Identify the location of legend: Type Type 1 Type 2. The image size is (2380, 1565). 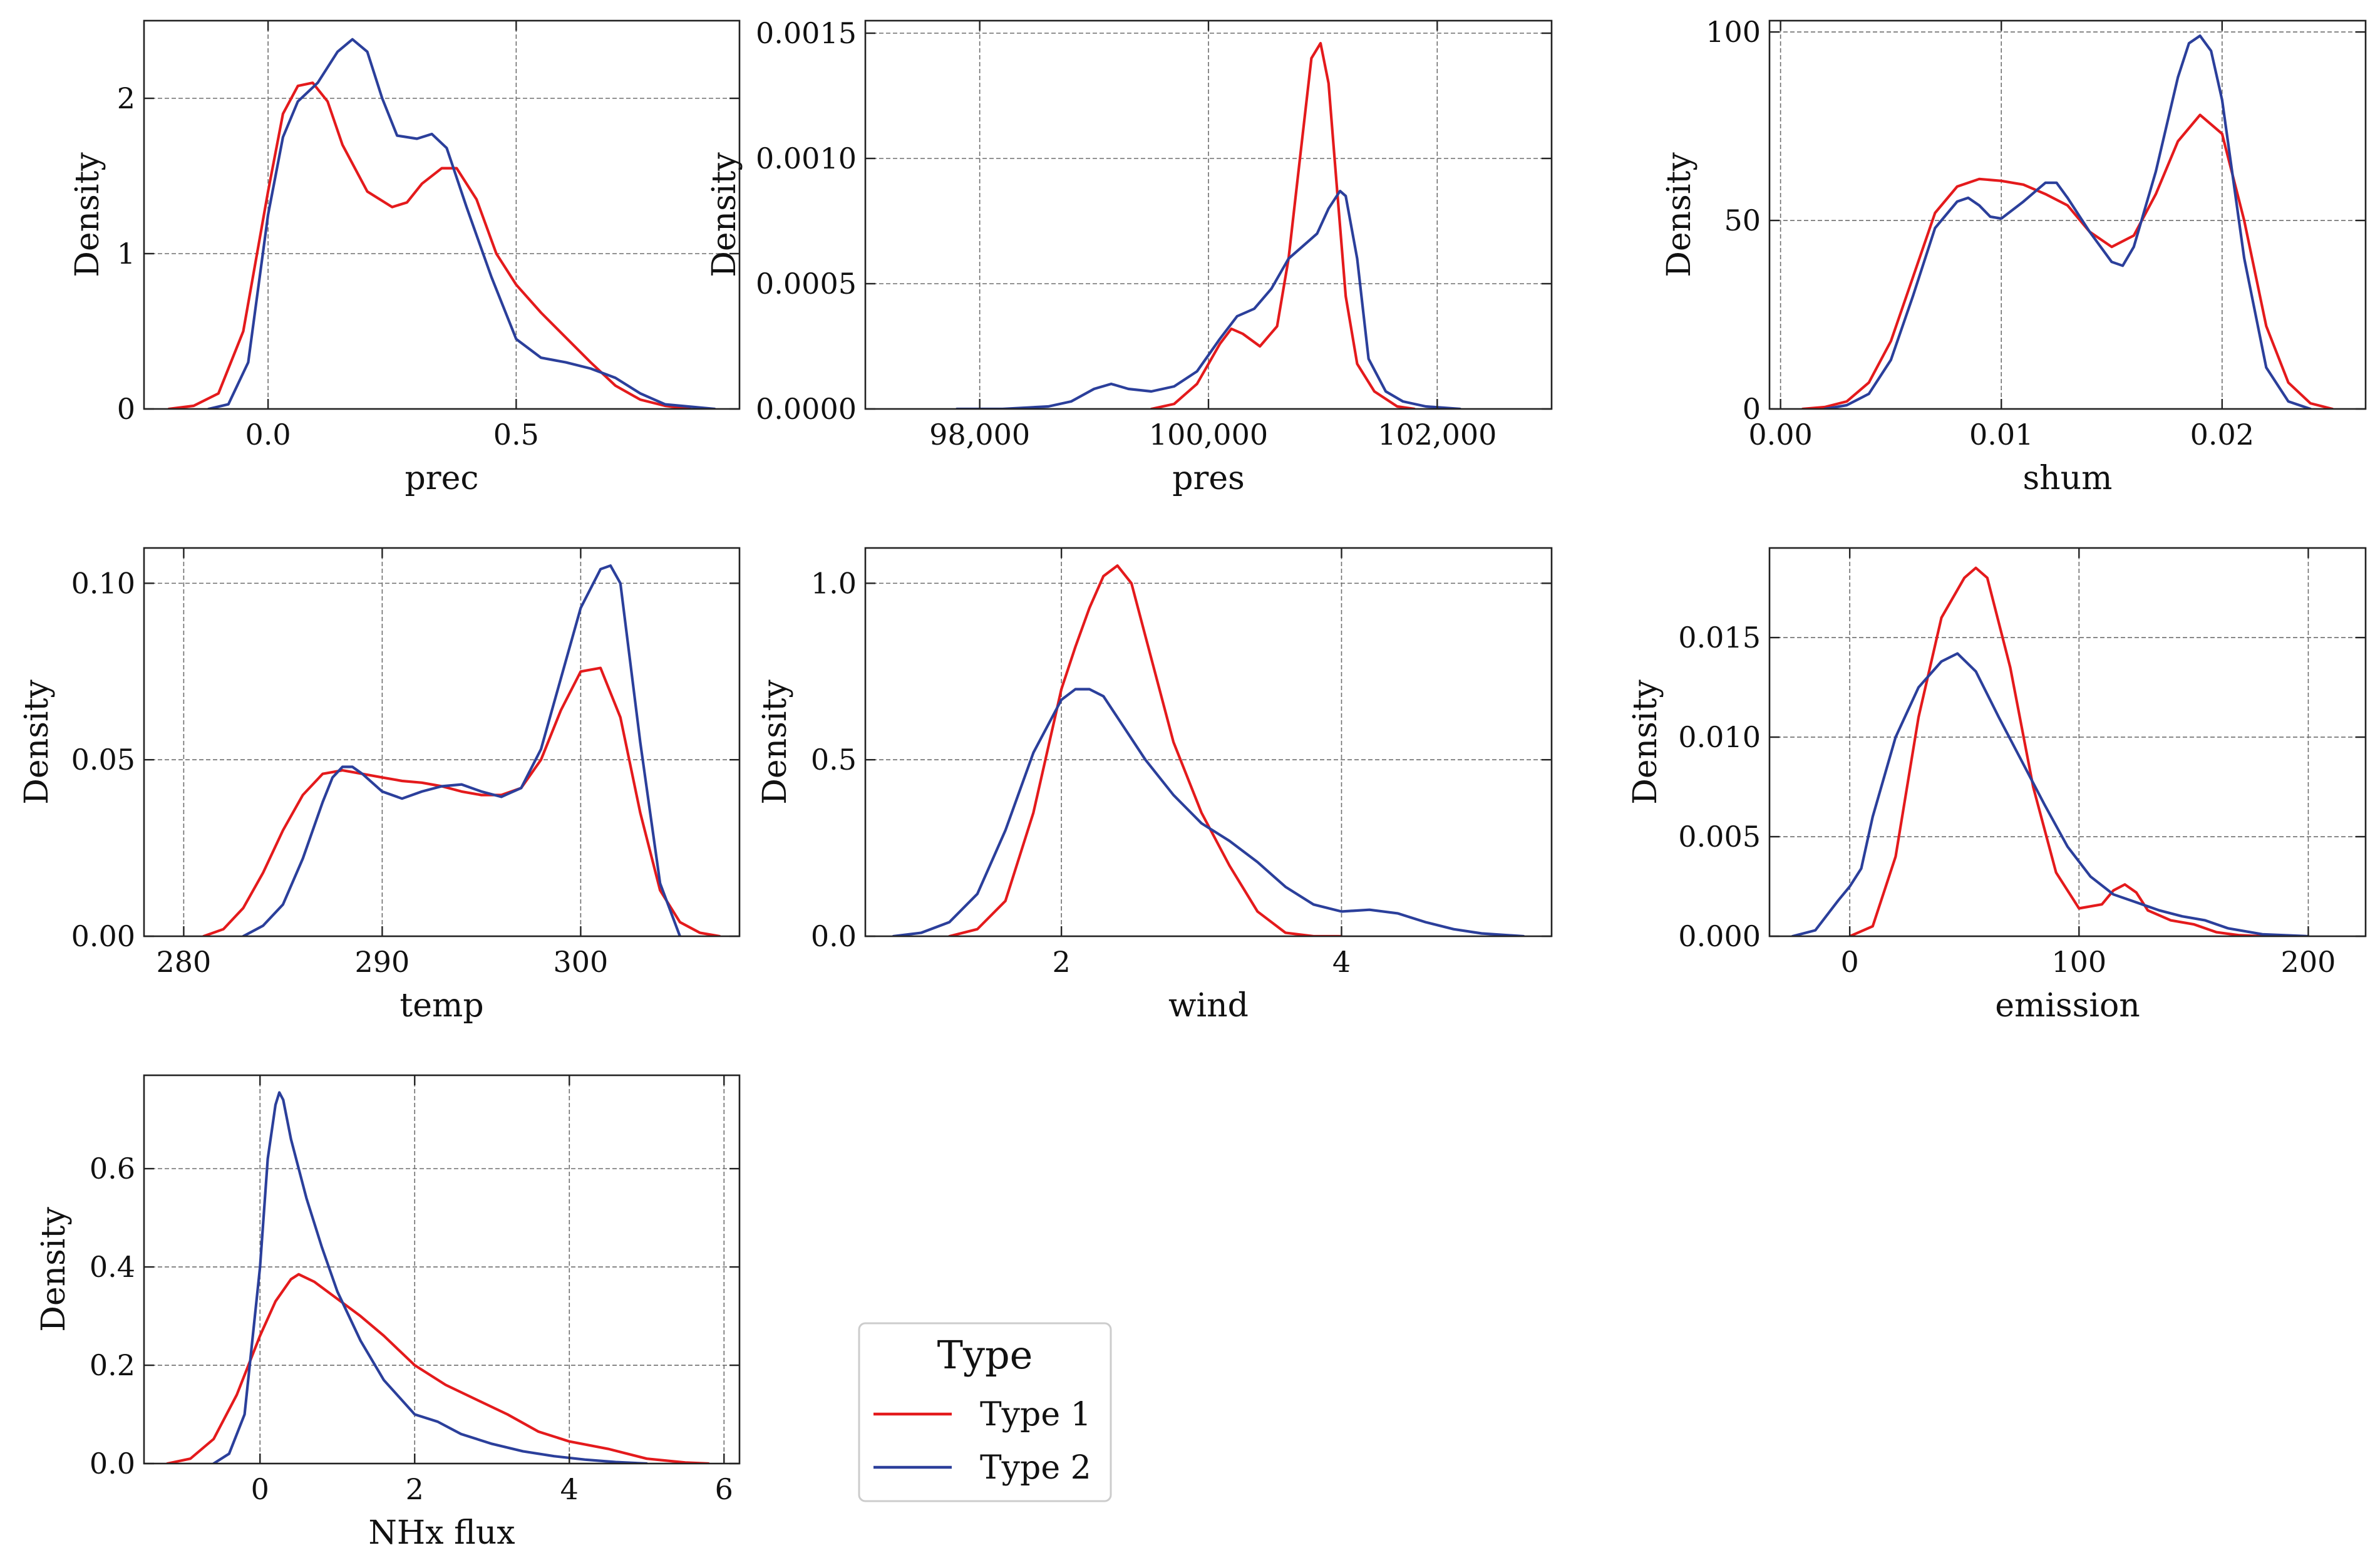
(985, 1412).